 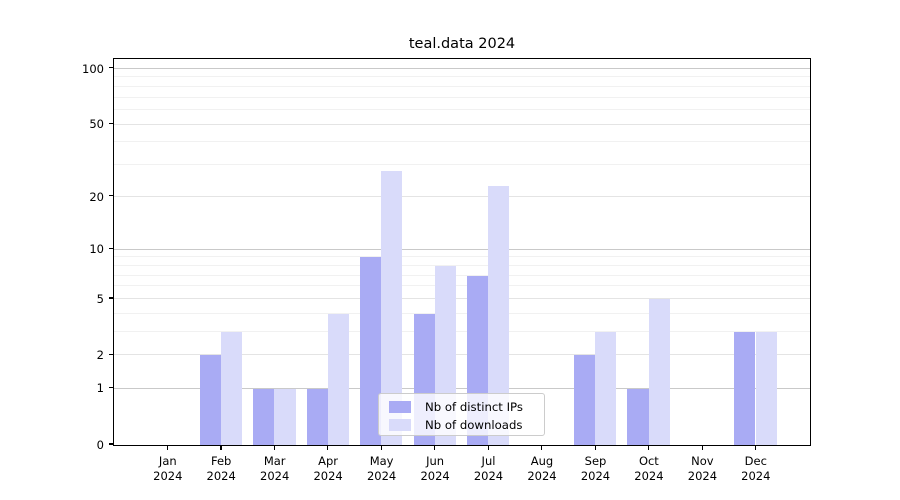 I want to click on y-tick-label-5: 5, so click(x=100, y=298).